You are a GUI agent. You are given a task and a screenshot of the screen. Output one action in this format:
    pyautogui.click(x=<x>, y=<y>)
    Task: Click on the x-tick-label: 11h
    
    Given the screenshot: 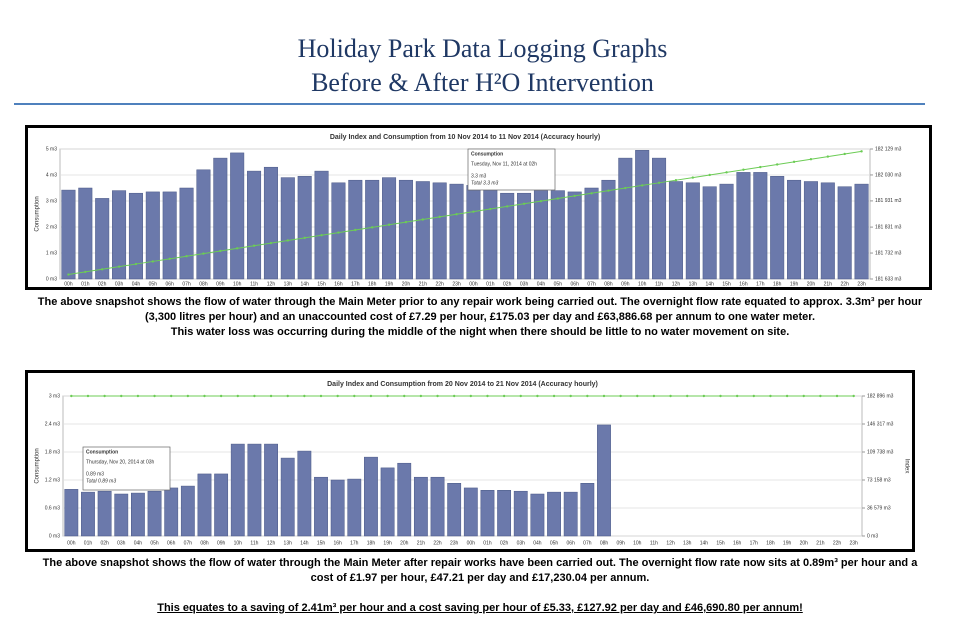 What is the action you would take?
    pyautogui.click(x=254, y=284)
    